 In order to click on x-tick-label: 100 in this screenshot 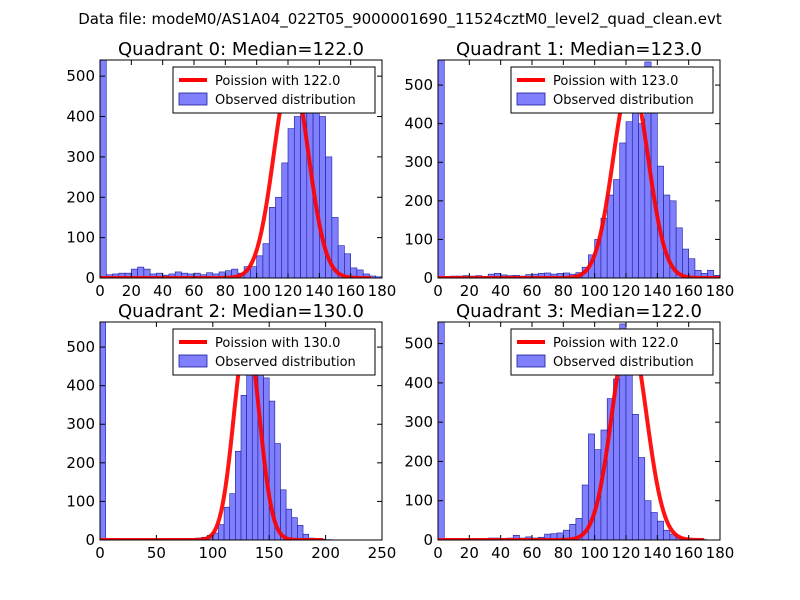, I will do `click(594, 291)`.